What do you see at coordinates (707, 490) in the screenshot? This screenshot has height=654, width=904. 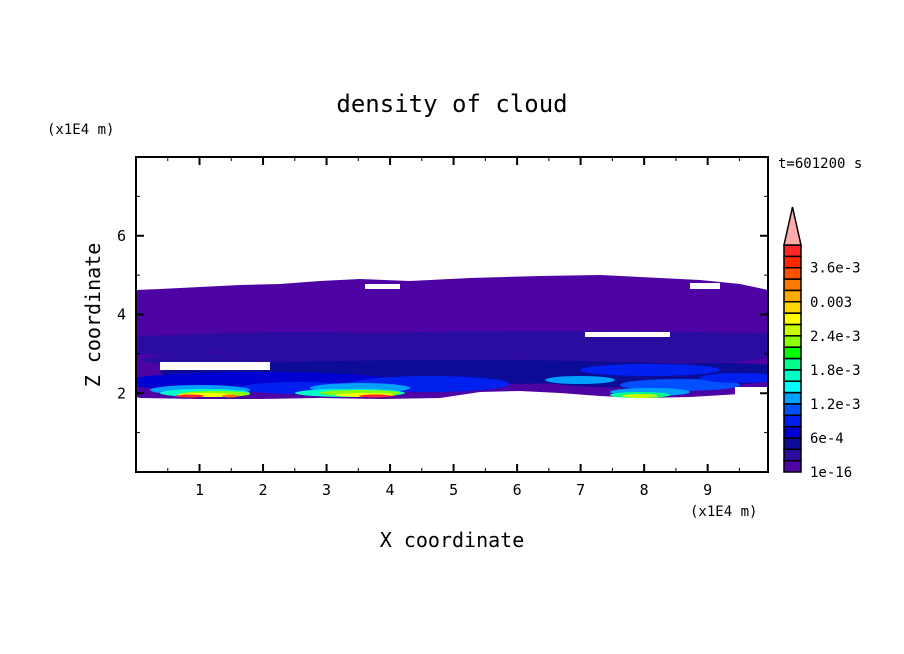 I see `x-tick-label: 9` at bounding box center [707, 490].